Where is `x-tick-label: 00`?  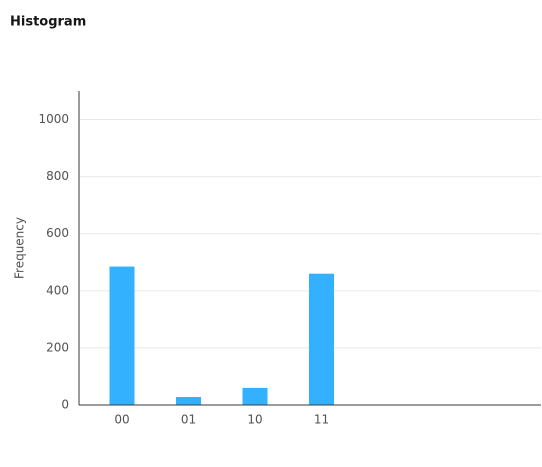 x-tick-label: 00 is located at coordinates (121, 420).